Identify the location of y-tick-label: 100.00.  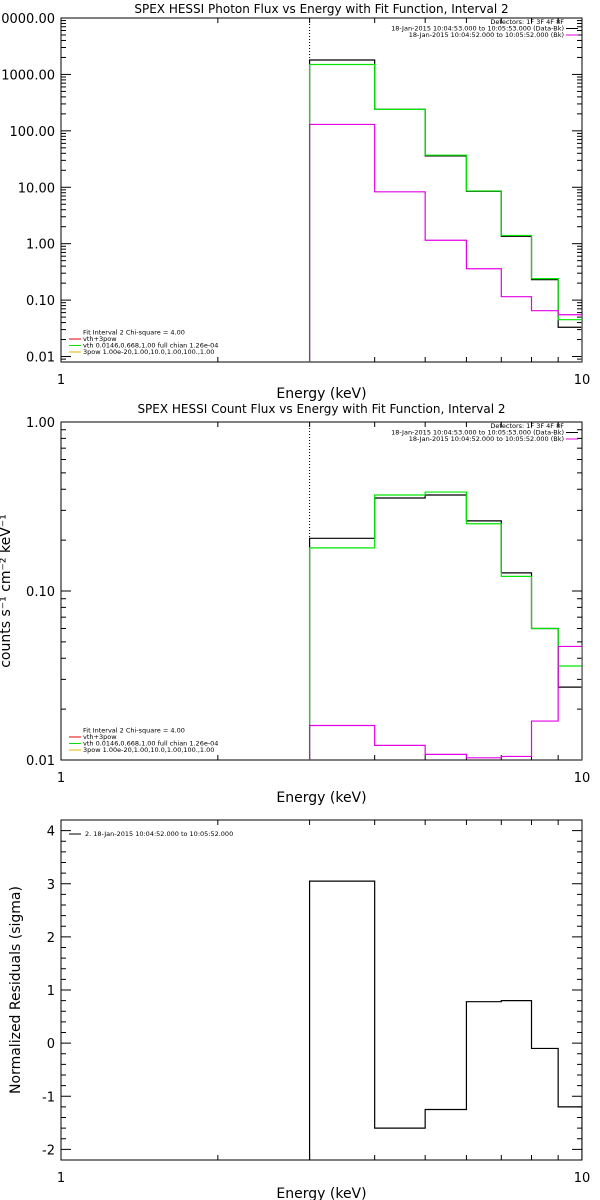
(33, 132).